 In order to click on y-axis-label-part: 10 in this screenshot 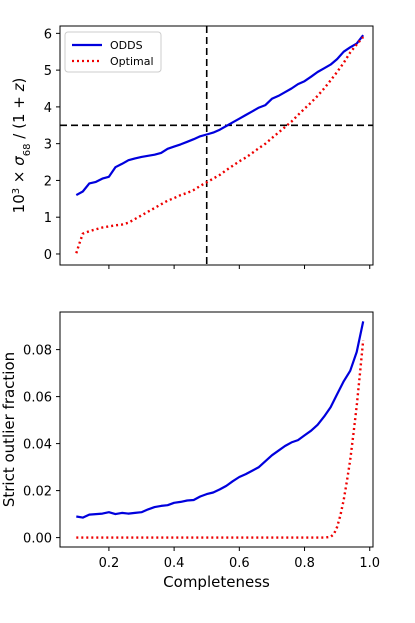, I will do `click(19, 203)`.